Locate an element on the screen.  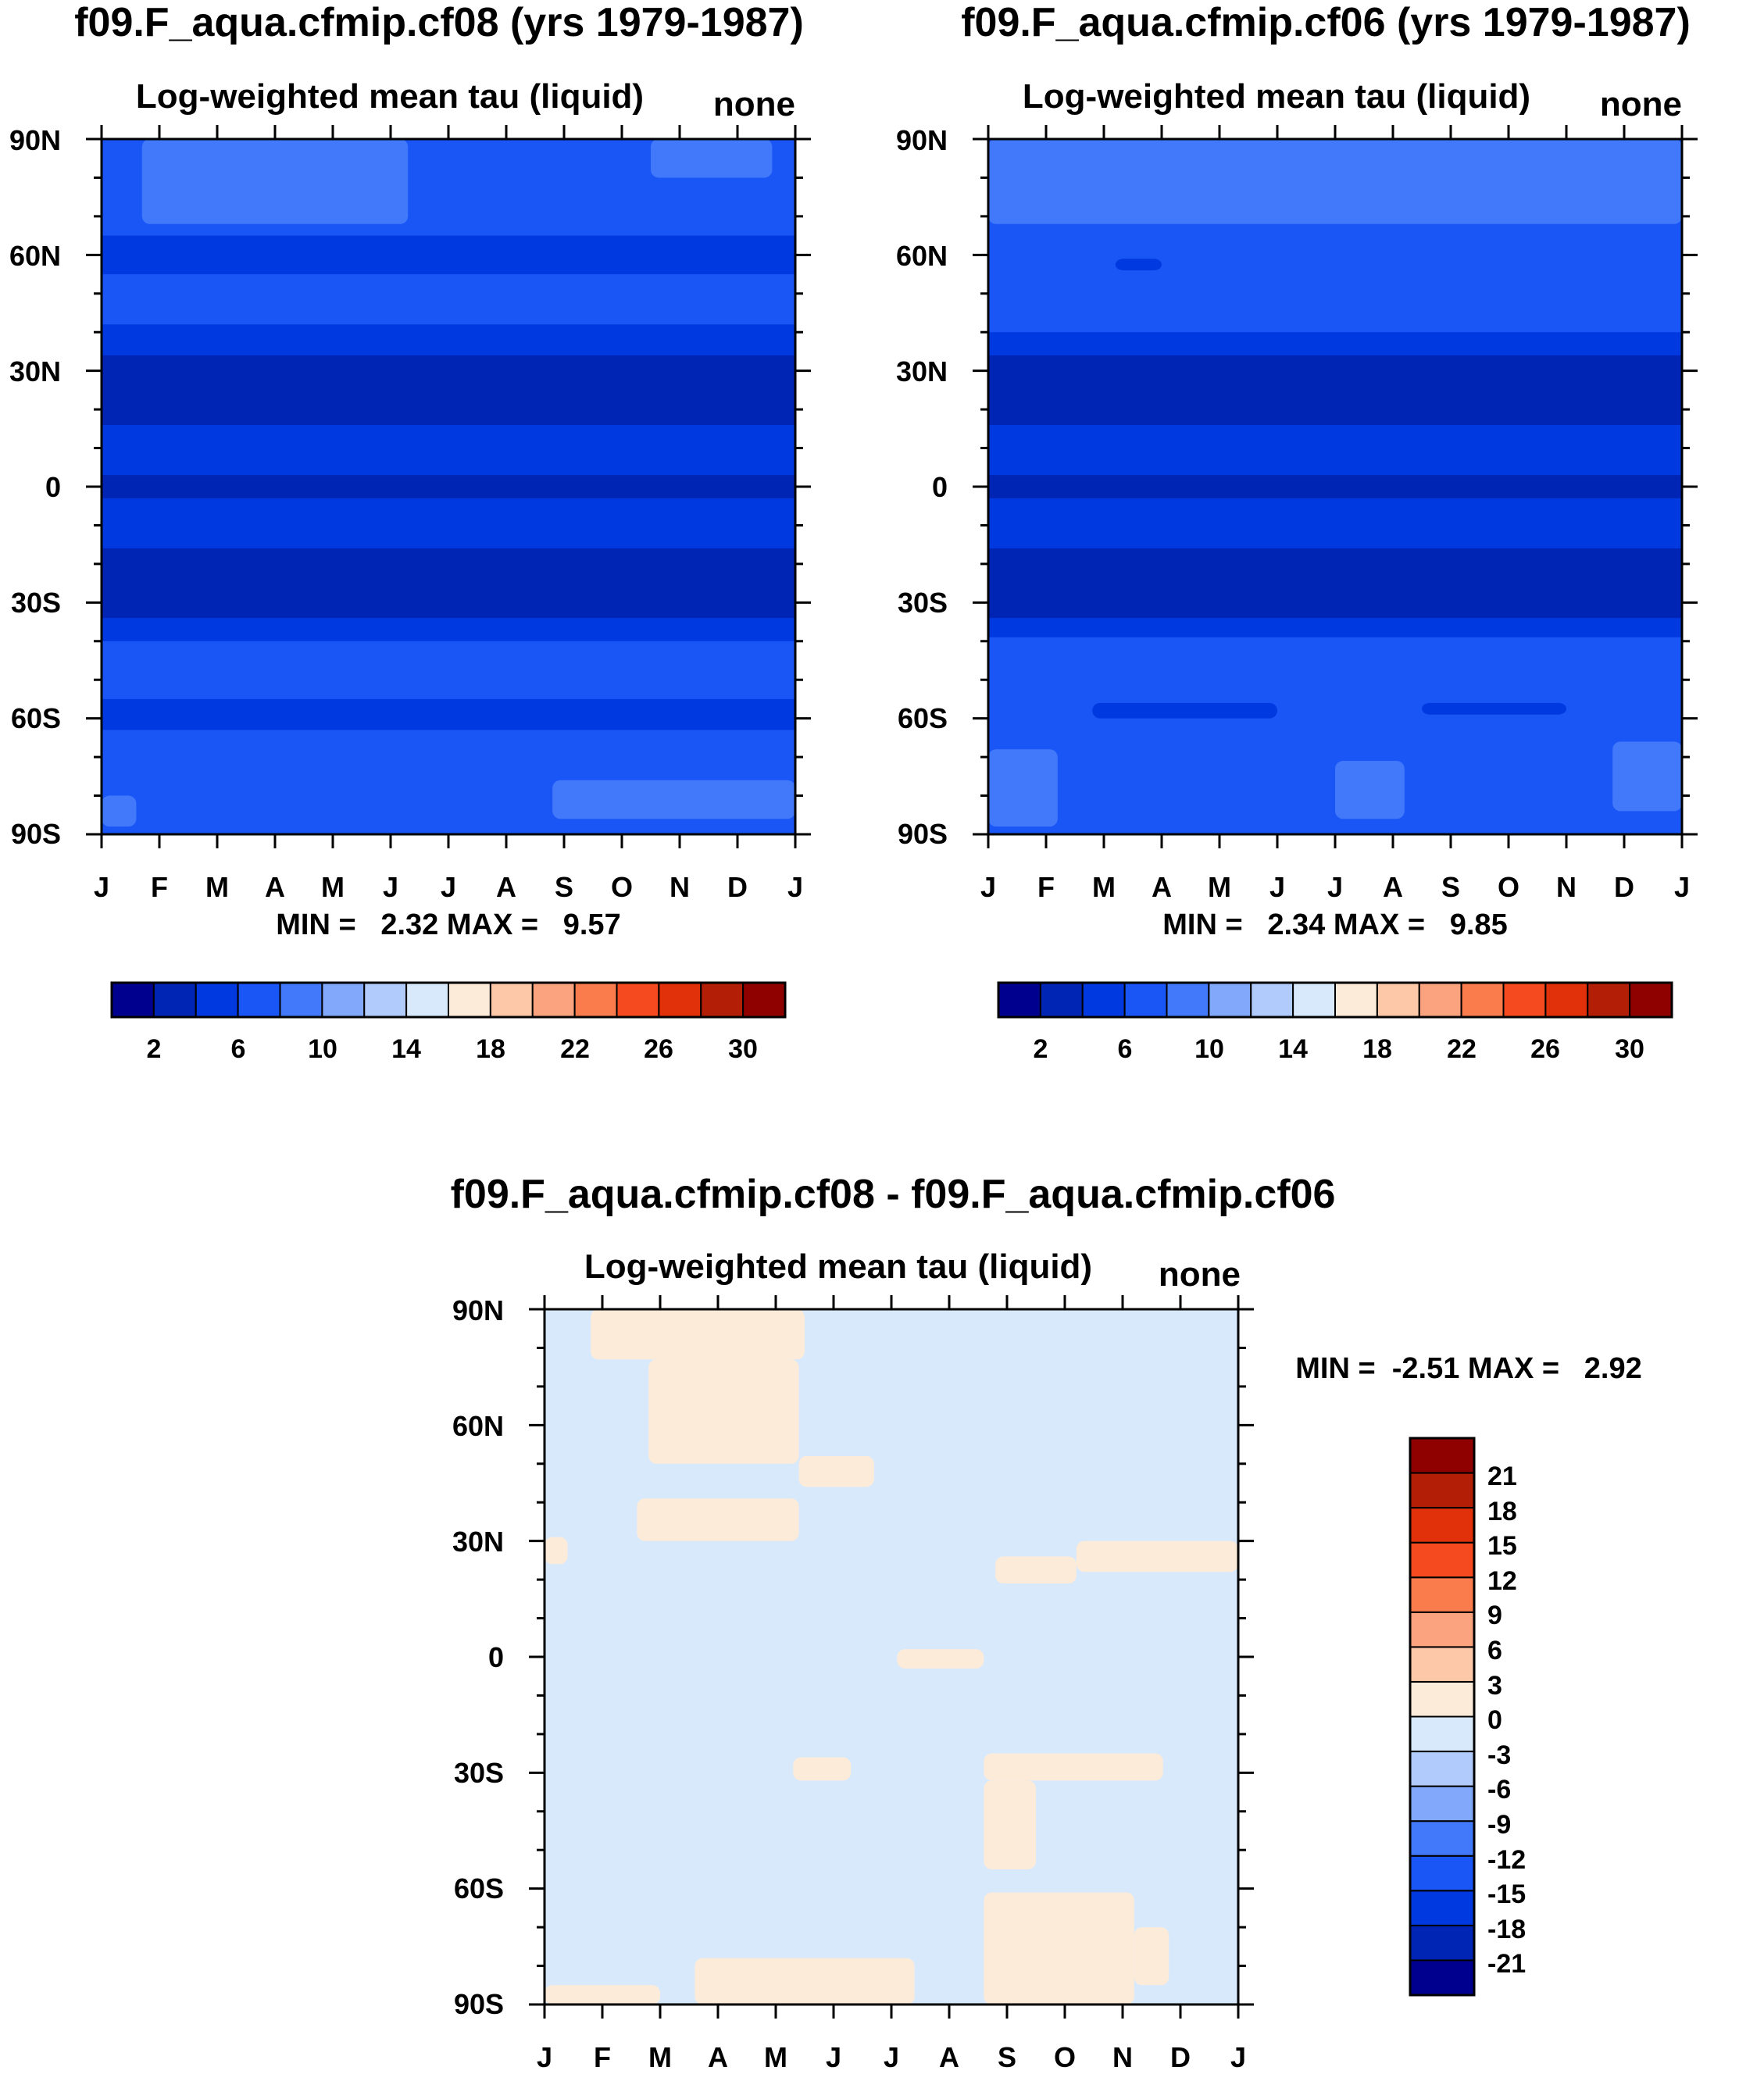
colorbar-label: -9 is located at coordinates (1499, 1825).